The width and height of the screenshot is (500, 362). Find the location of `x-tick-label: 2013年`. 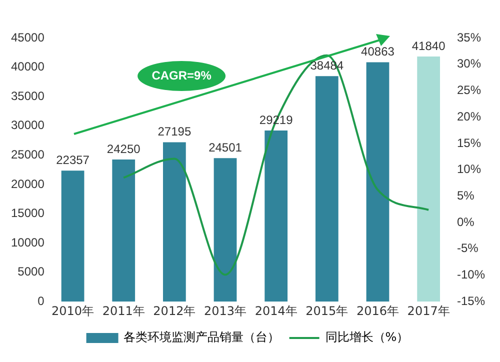

x-tick-label: 2013年 is located at coordinates (225, 311).